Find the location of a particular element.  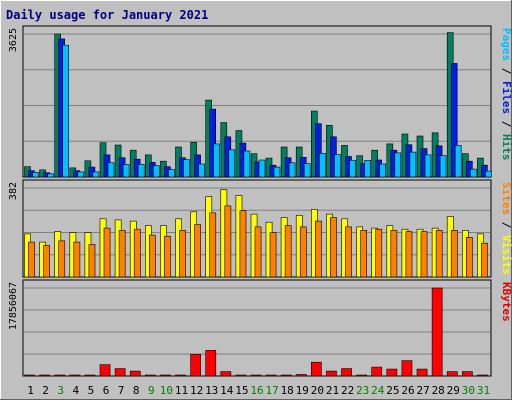

x-tick-label: 31 is located at coordinates (483, 390).